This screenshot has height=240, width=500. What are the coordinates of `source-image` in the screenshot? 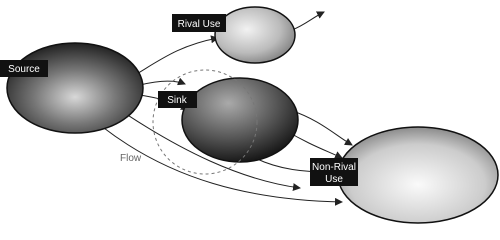 It's located at (75, 88).